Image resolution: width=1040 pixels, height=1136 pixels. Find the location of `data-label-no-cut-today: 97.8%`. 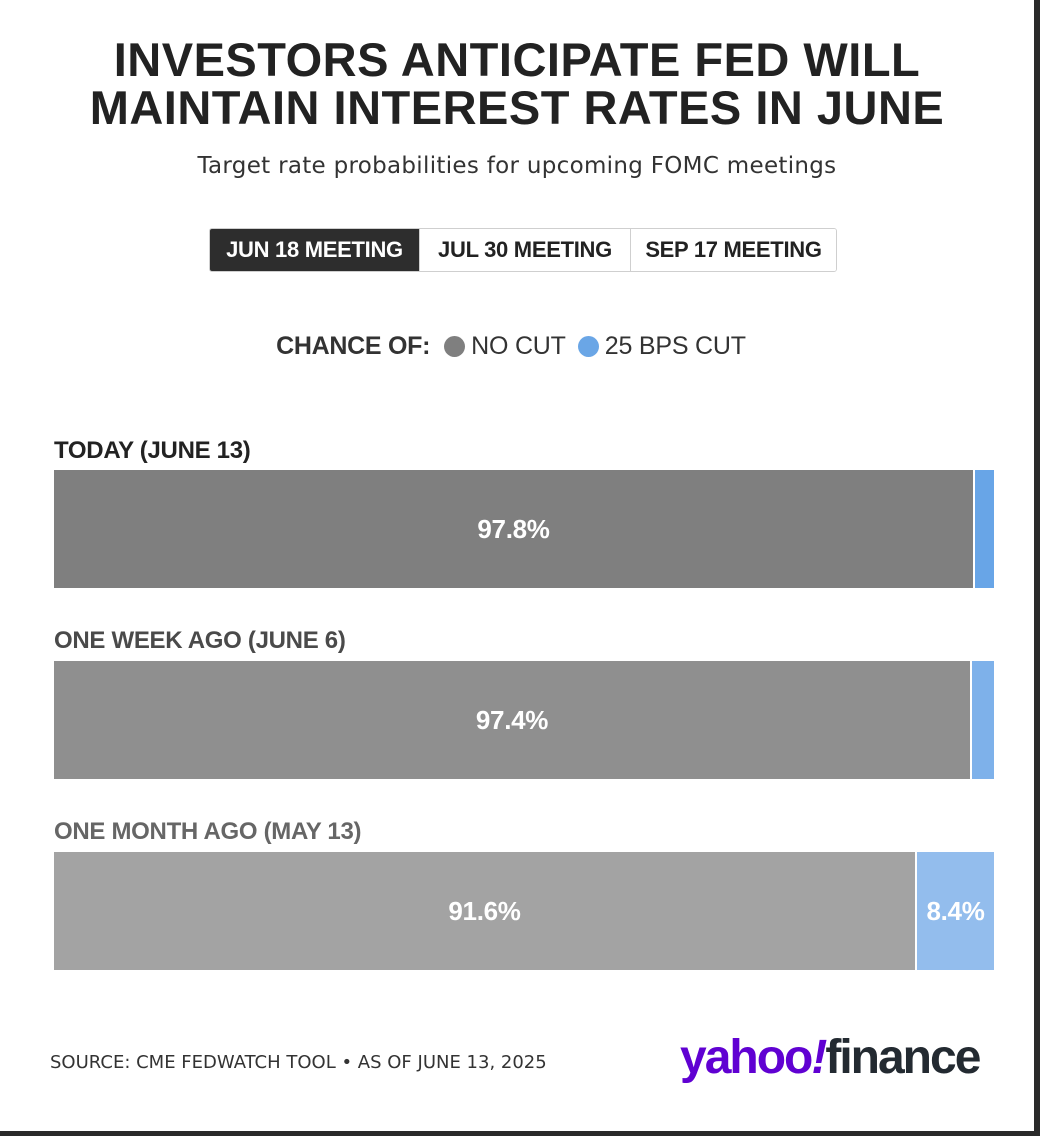

data-label-no-cut-today: 97.8% is located at coordinates (513, 528).